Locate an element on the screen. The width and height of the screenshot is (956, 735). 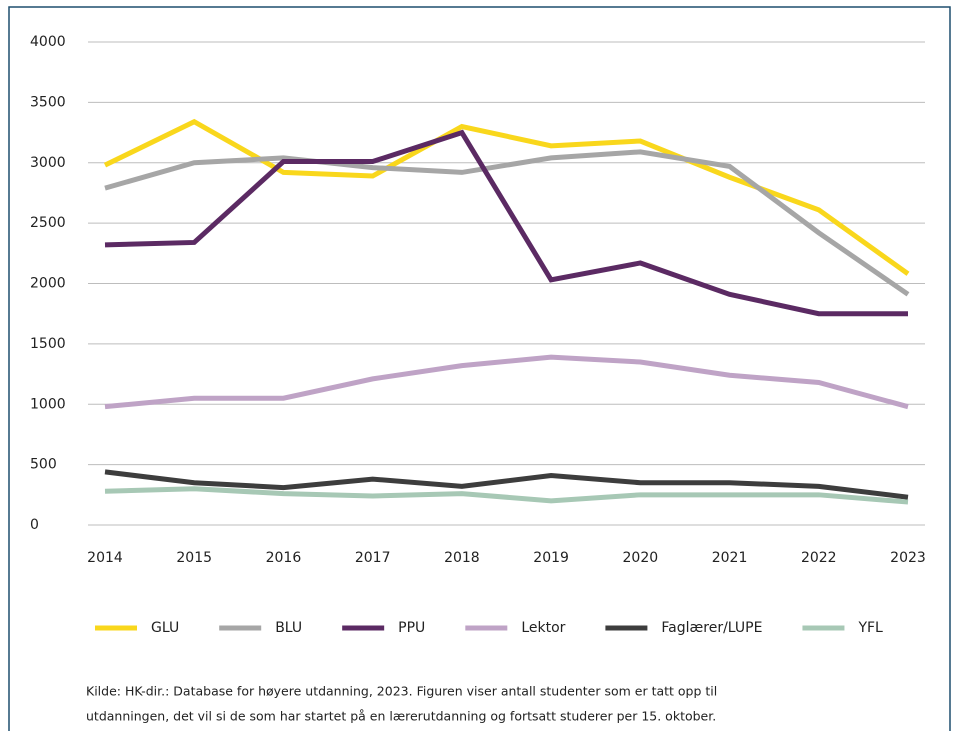
y-tick-label: 3000 is located at coordinates (48, 163).